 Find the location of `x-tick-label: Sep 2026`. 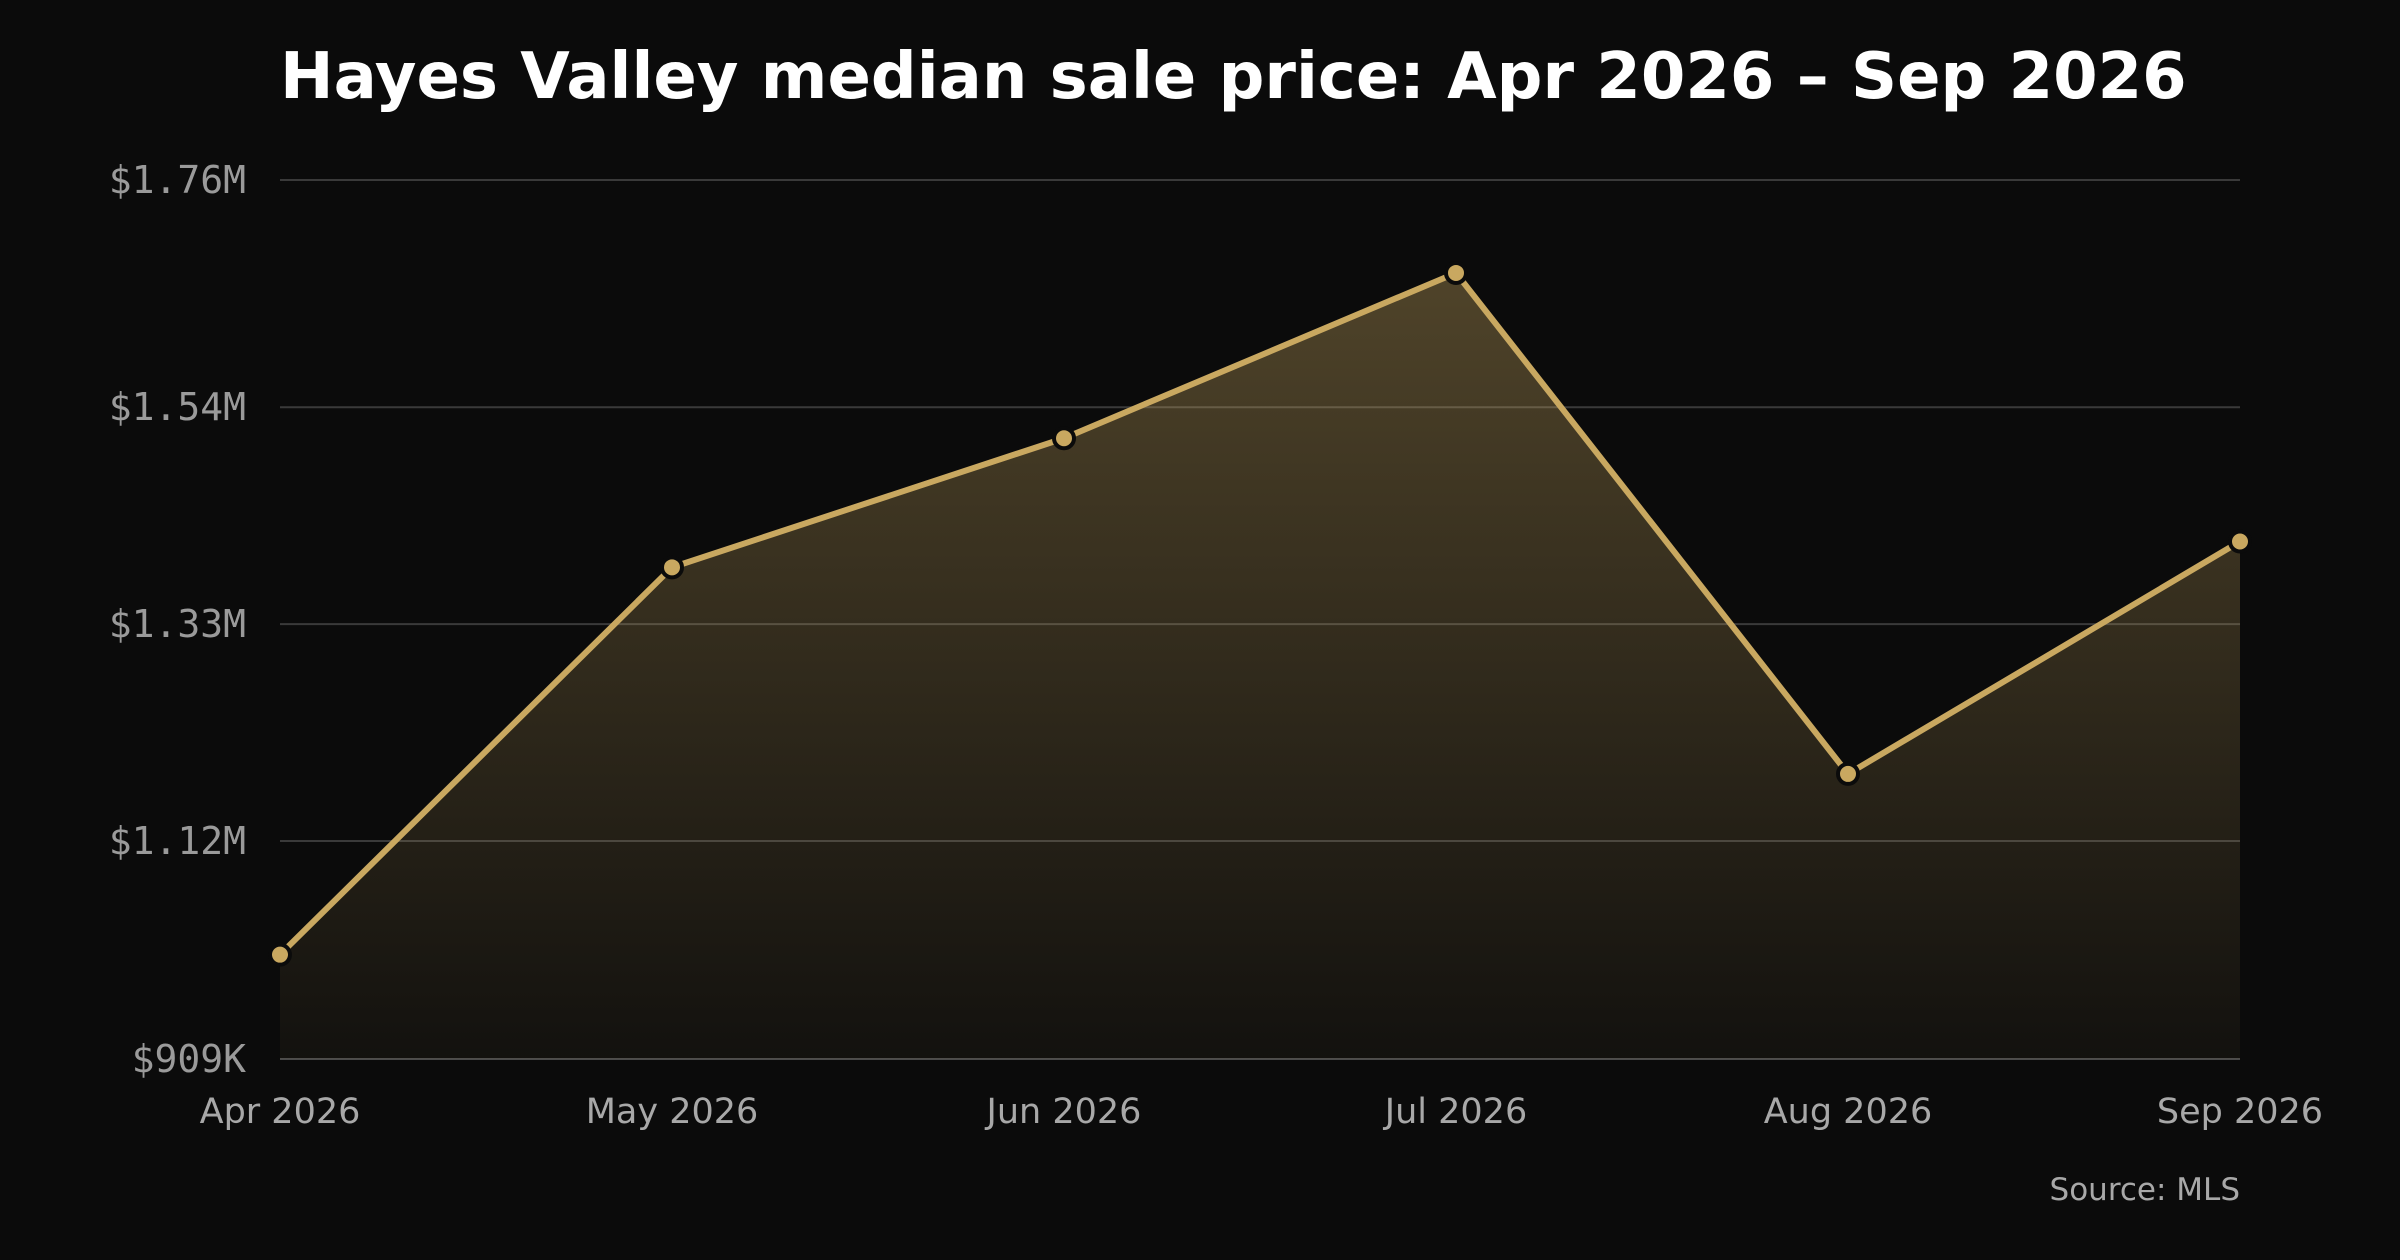

x-tick-label: Sep 2026 is located at coordinates (2240, 1112).